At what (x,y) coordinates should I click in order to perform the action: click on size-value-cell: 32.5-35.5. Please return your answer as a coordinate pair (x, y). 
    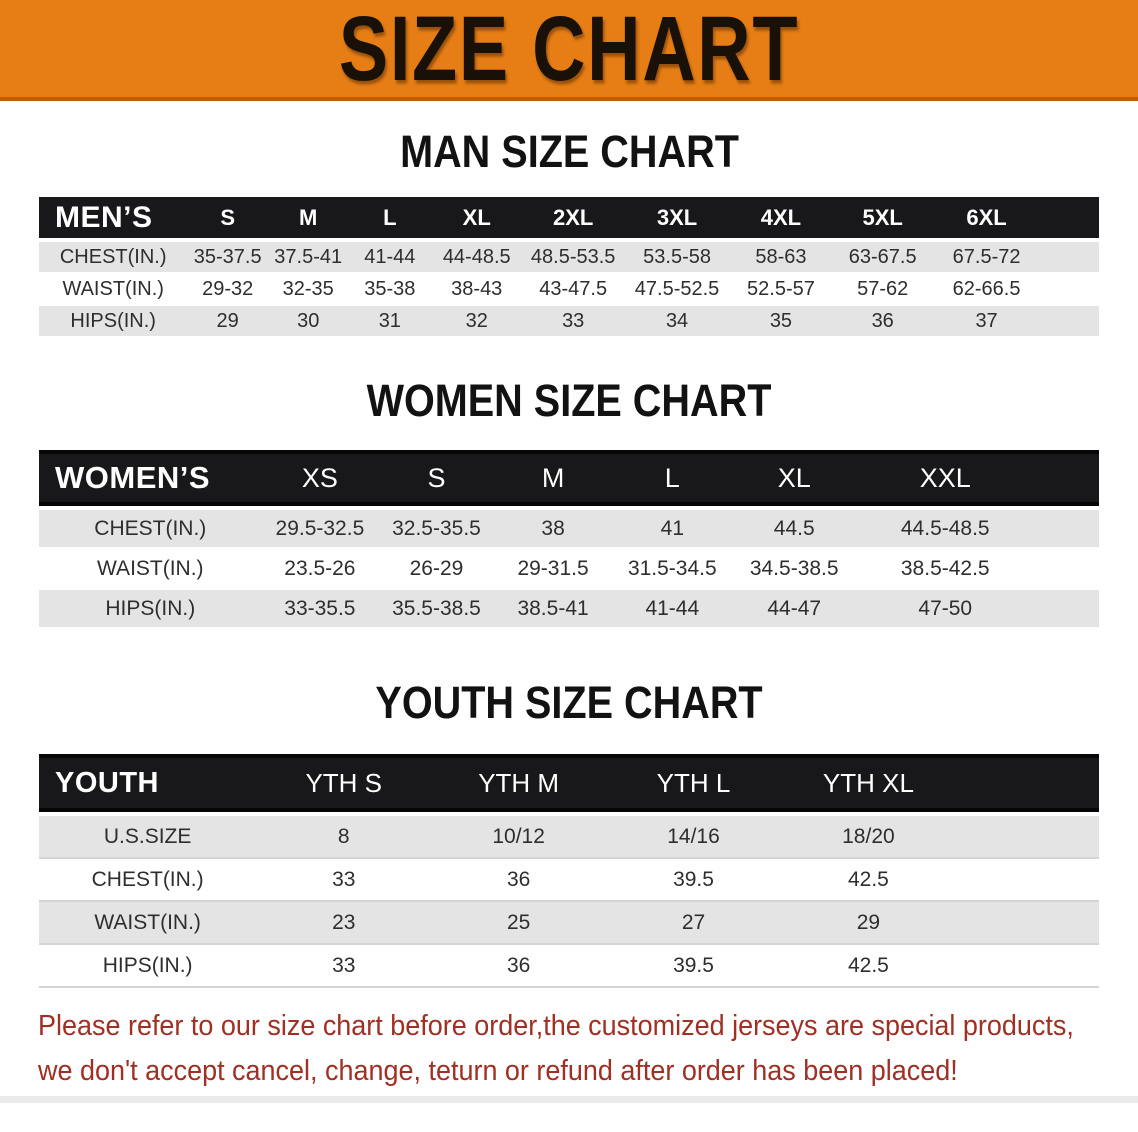
    Looking at the image, I should click on (436, 530).